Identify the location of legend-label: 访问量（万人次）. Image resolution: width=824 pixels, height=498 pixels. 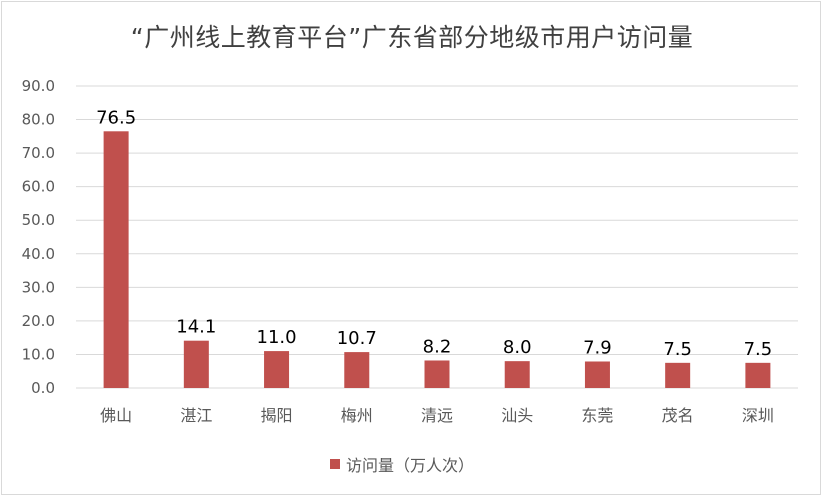
(410, 465).